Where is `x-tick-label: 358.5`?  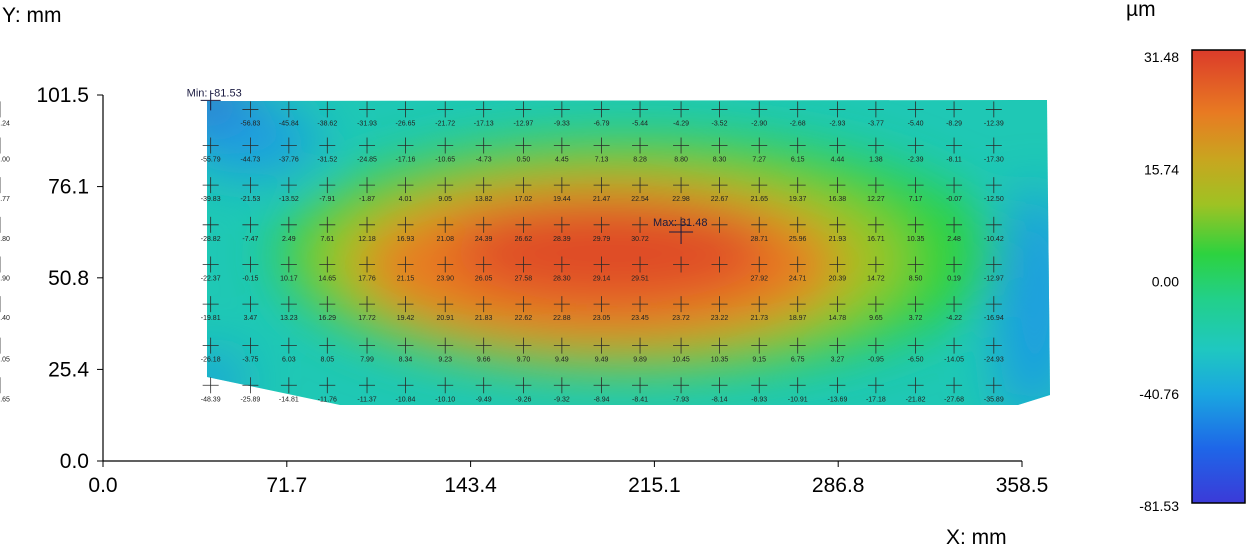 x-tick-label: 358.5 is located at coordinates (1022, 485).